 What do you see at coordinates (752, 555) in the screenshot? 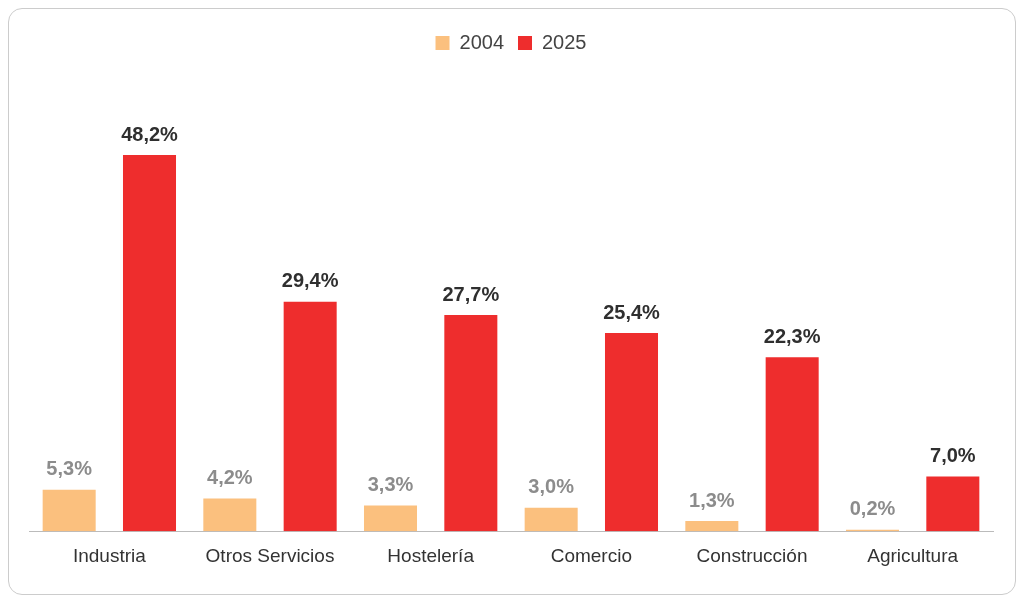
I see `x-tick-label: Construcción` at bounding box center [752, 555].